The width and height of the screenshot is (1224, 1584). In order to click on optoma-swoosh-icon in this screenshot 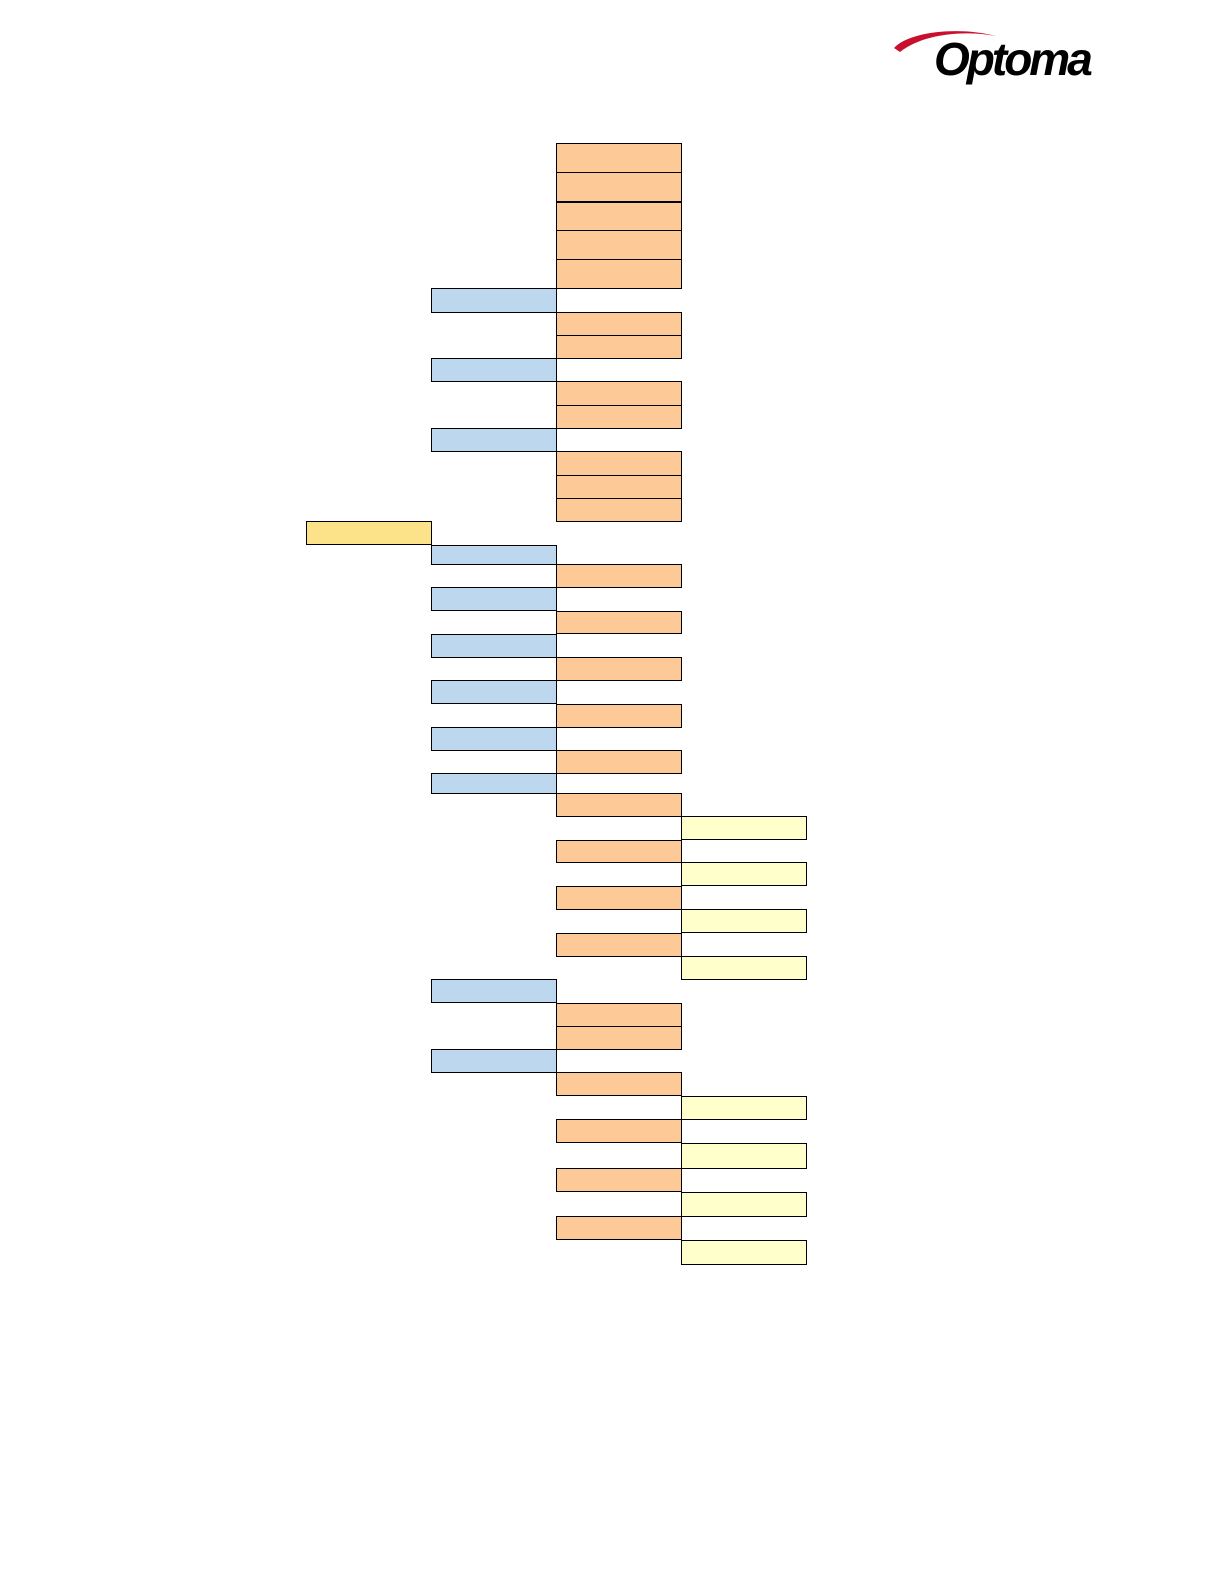, I will do `click(945, 41)`.